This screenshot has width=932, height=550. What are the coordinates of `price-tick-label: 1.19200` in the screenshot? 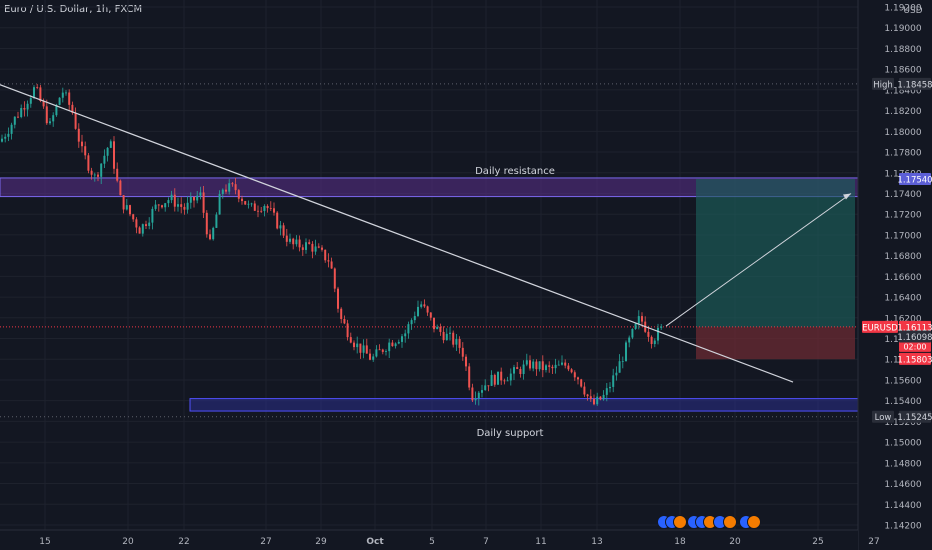 It's located at (902, 9).